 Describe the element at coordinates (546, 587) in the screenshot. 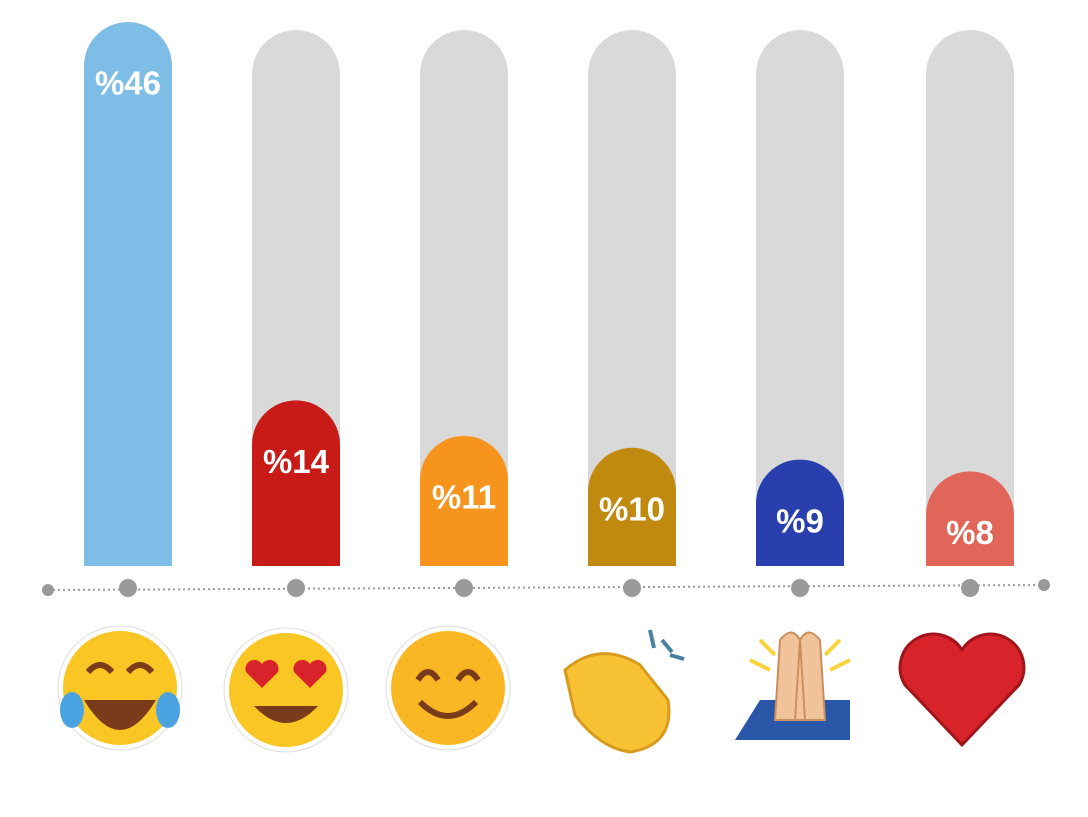

I see `baseline` at that location.